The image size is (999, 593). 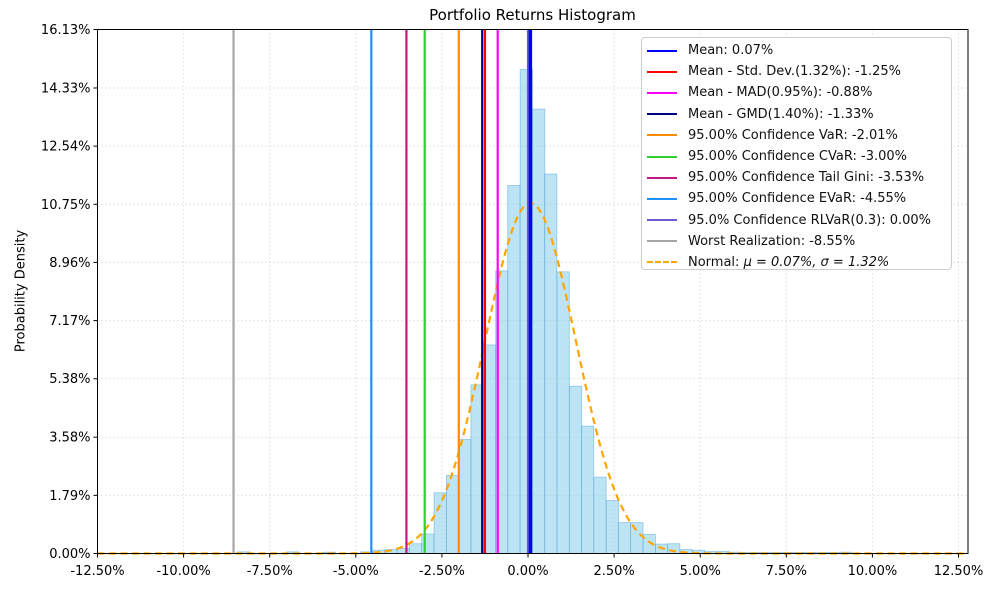 I want to click on legend-item-cvar: 95.00% Confidence CVaR: -3.00%, so click(x=799, y=156).